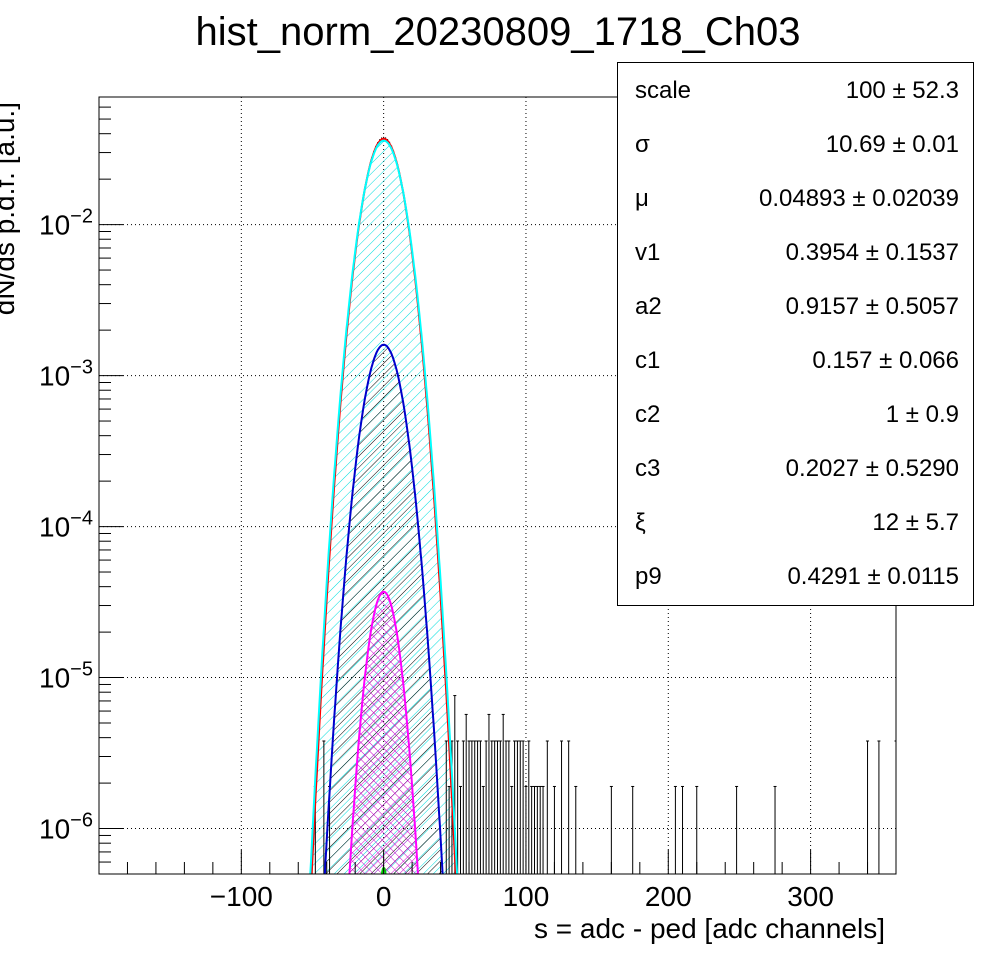 This screenshot has height=972, width=996. Describe the element at coordinates (648, 360) in the screenshot. I see `stat-name: c1` at that location.